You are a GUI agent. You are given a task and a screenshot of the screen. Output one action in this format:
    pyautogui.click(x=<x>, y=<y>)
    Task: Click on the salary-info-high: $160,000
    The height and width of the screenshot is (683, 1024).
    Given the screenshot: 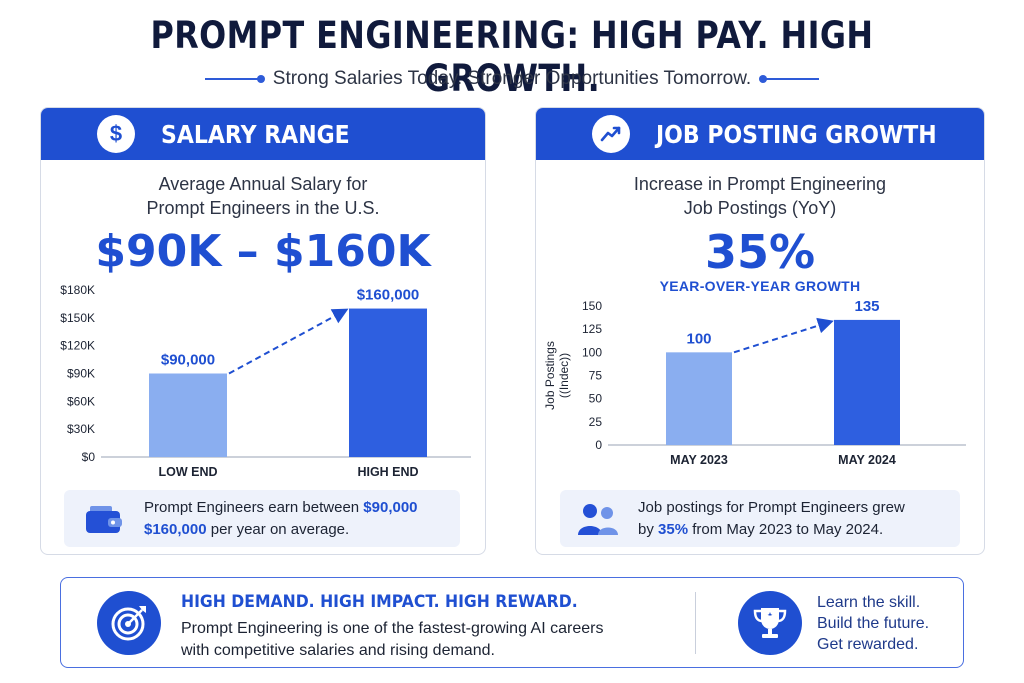 What is the action you would take?
    pyautogui.click(x=175, y=529)
    